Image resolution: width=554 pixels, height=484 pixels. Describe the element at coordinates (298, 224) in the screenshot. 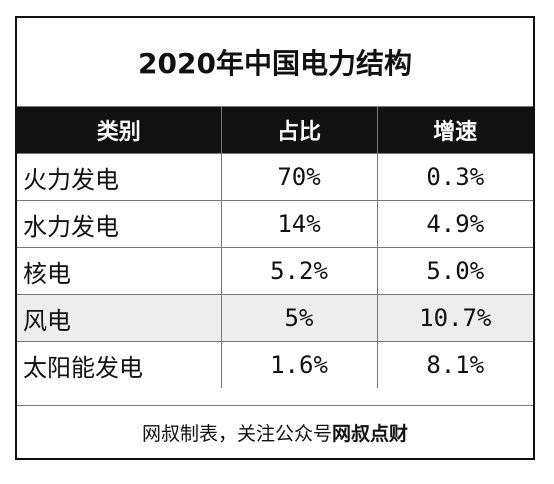

I see `share-cell: 14%` at that location.